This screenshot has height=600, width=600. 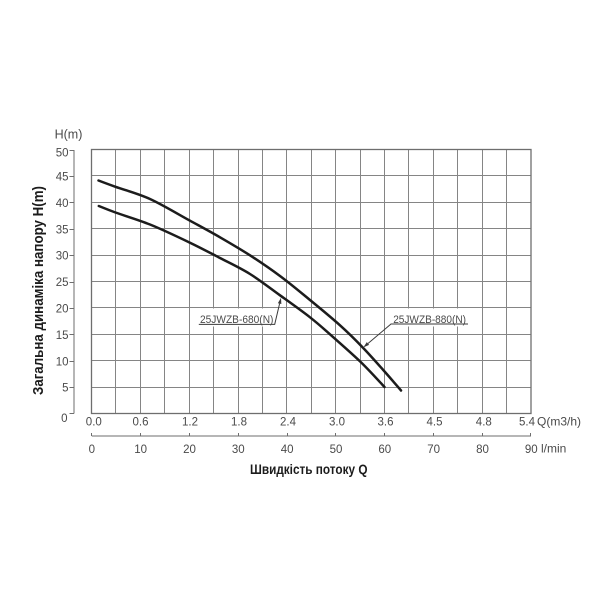 I want to click on svg-text: 25, so click(x=62, y=283).